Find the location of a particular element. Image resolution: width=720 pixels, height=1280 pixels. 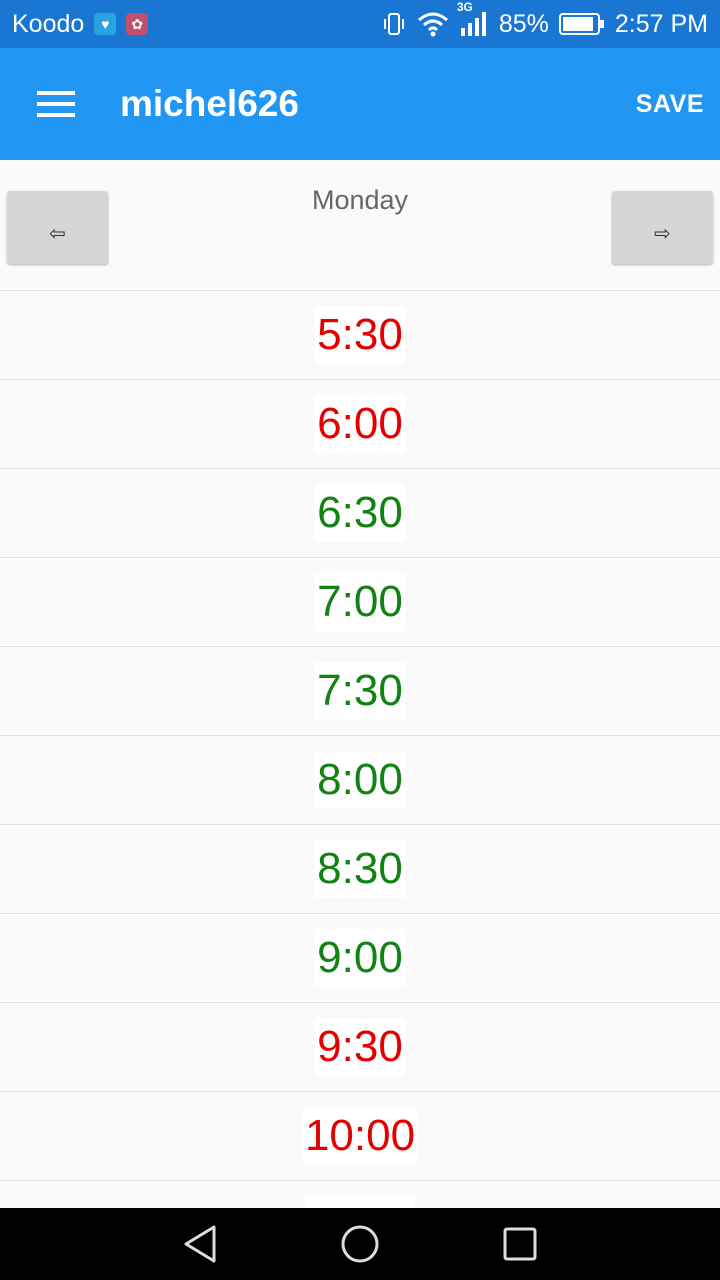

time-slot-row: 6:00 is located at coordinates (360, 424).